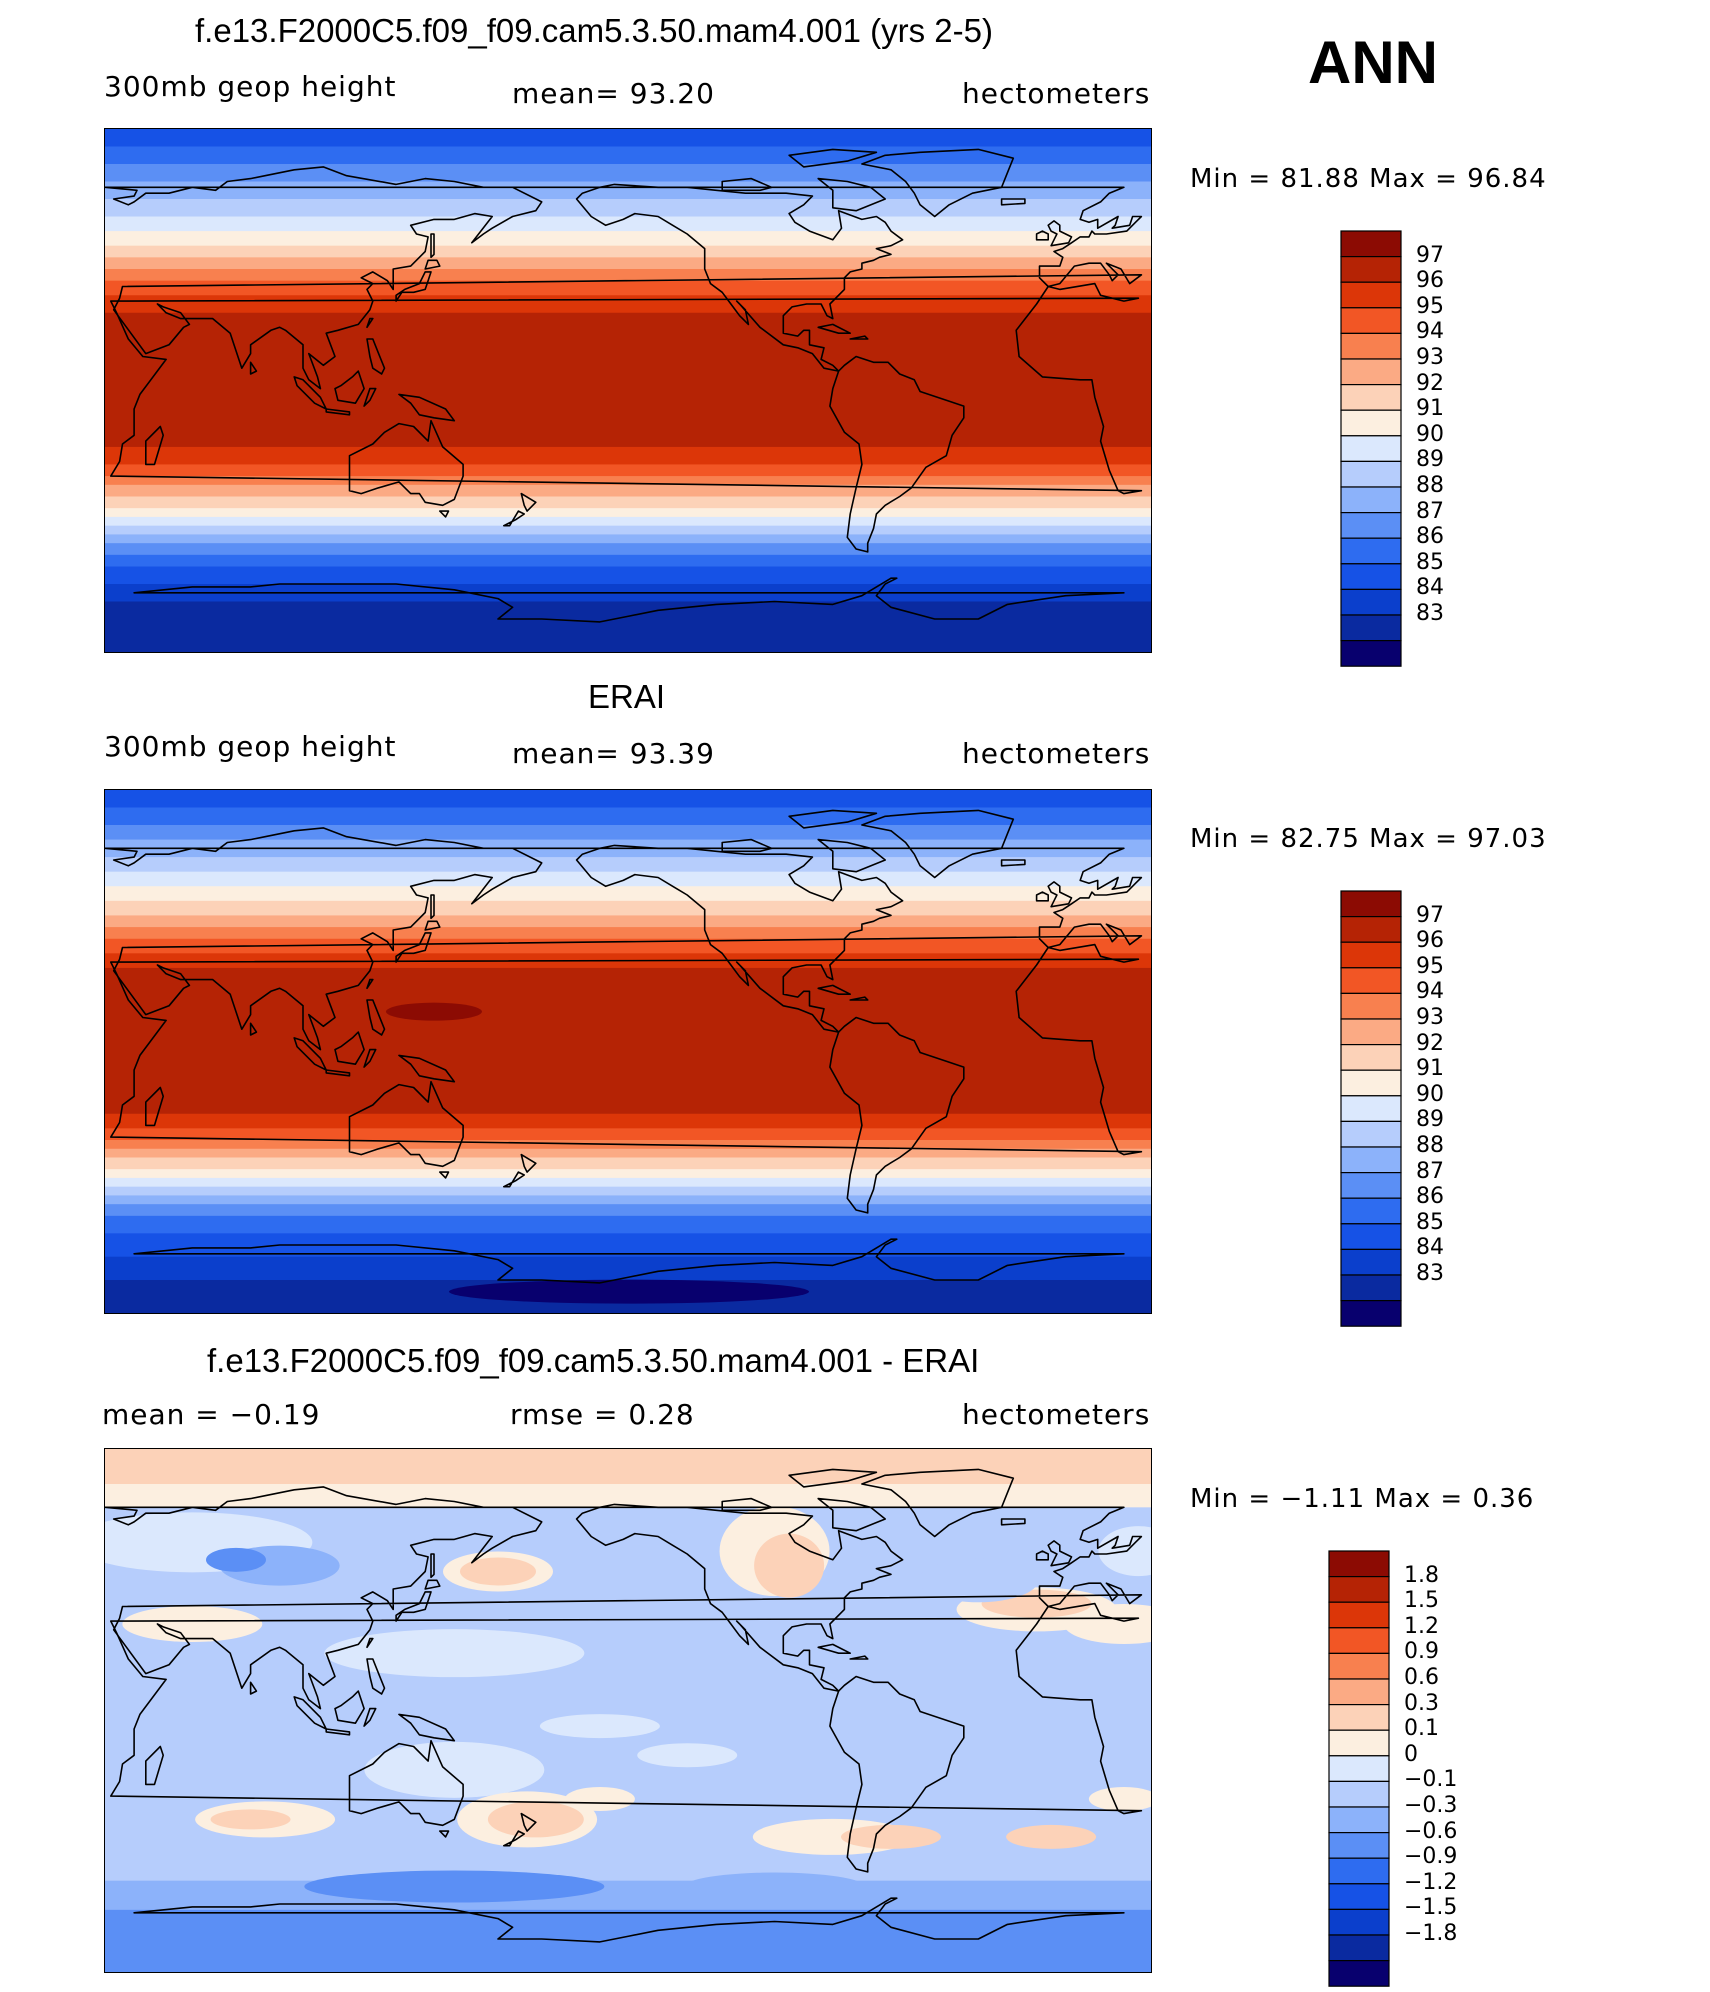  What do you see at coordinates (1430, 915) in the screenshot?
I see `colorbar-level-label: 97` at bounding box center [1430, 915].